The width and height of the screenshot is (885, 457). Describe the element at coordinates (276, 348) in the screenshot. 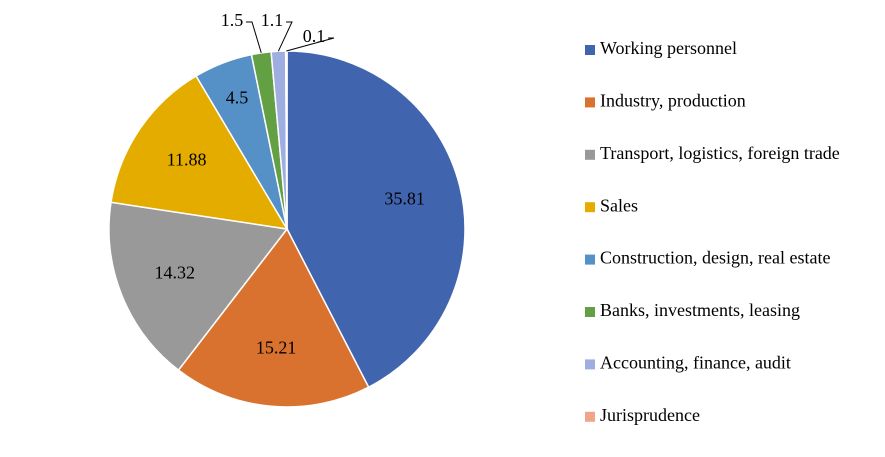

I see `value-label: 15.21` at that location.